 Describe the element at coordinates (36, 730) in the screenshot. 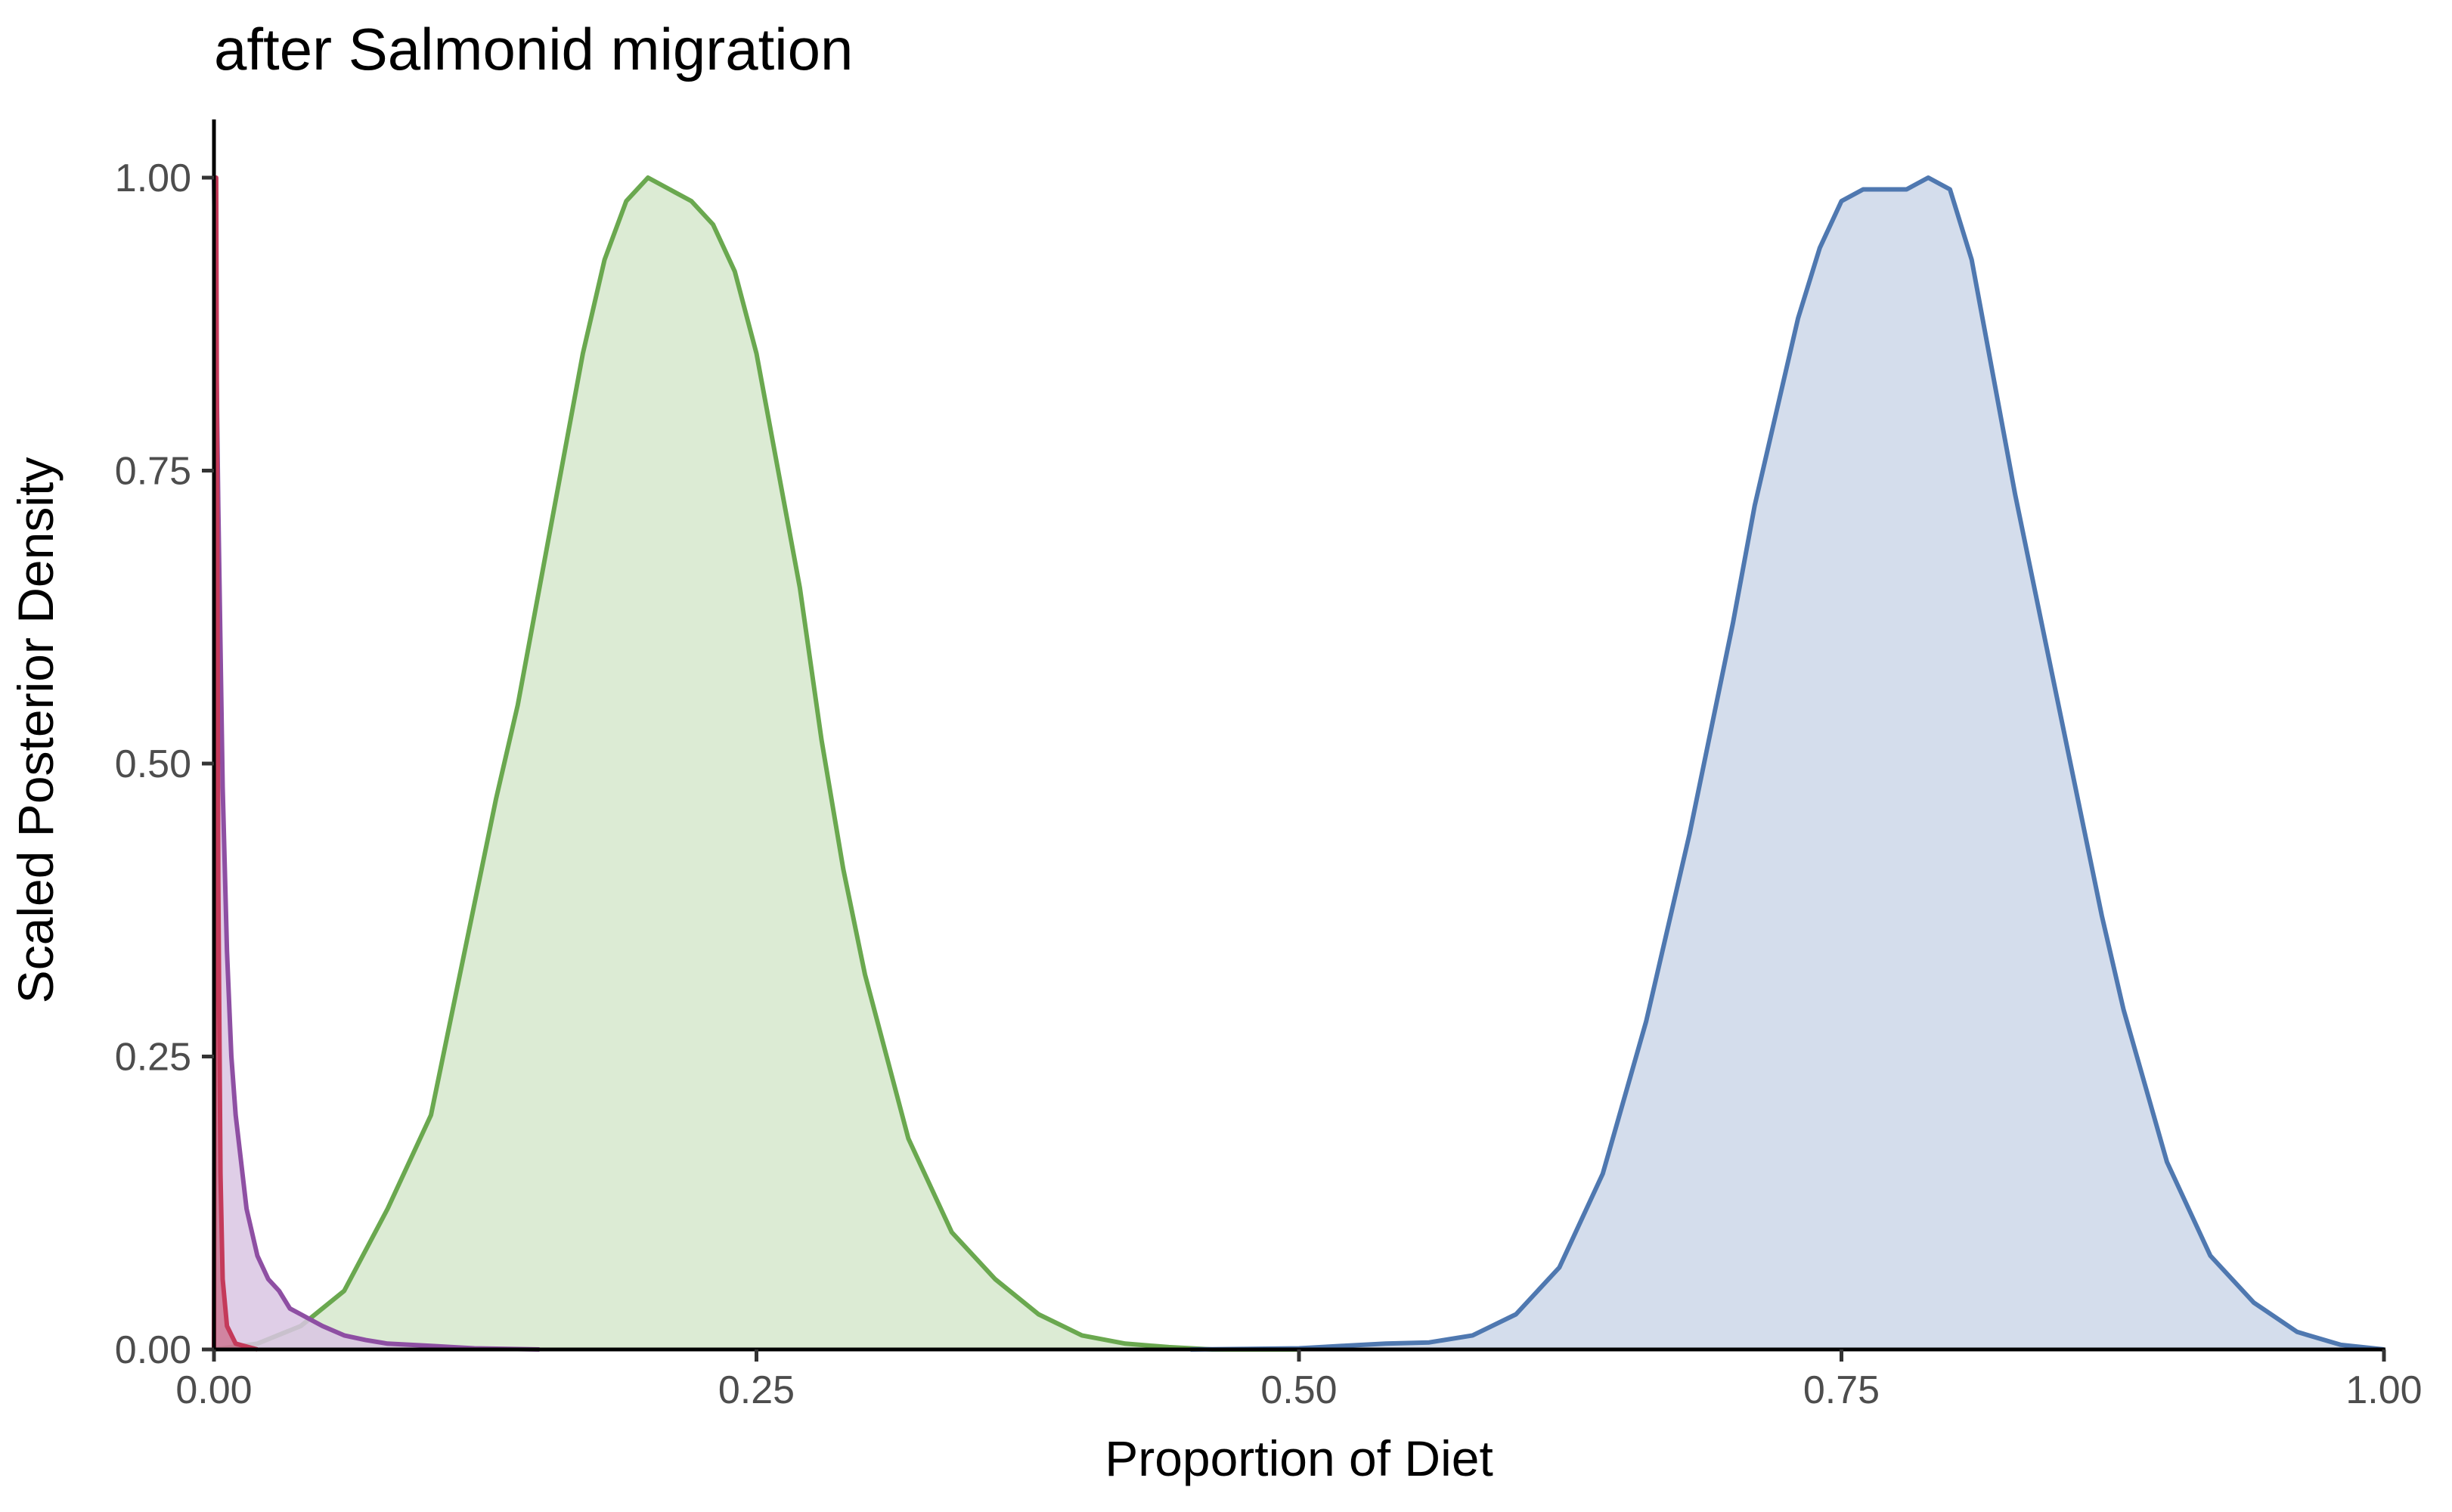

I see `y-axis-title: Scaled Posterior Density` at that location.